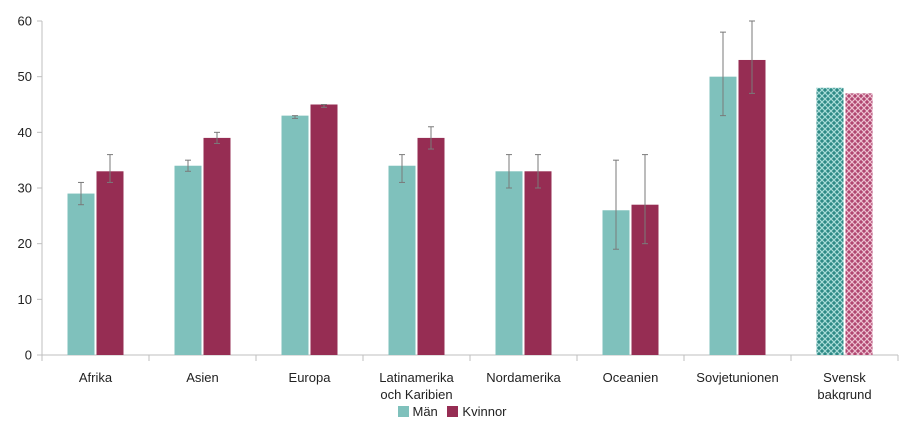 The image size is (904, 423). What do you see at coordinates (96, 377) in the screenshot?
I see `x-category-label: Afrika` at bounding box center [96, 377].